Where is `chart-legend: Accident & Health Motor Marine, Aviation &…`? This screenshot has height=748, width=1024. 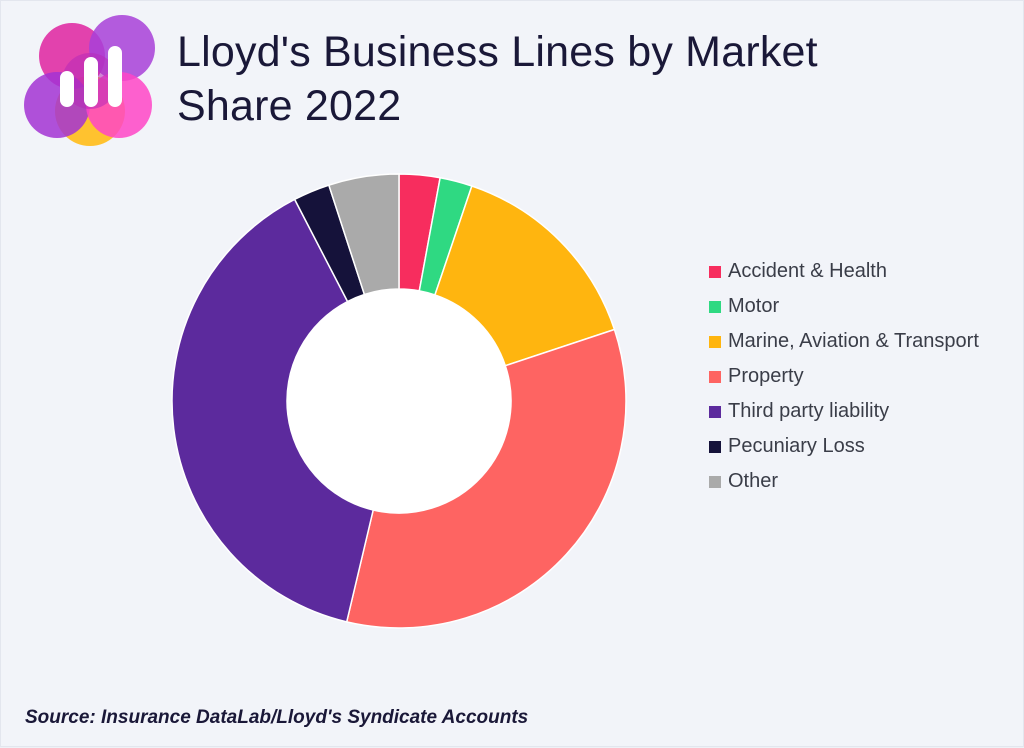
chart-legend: Accident & Health Motor Marine, Aviation &… is located at coordinates (844, 376).